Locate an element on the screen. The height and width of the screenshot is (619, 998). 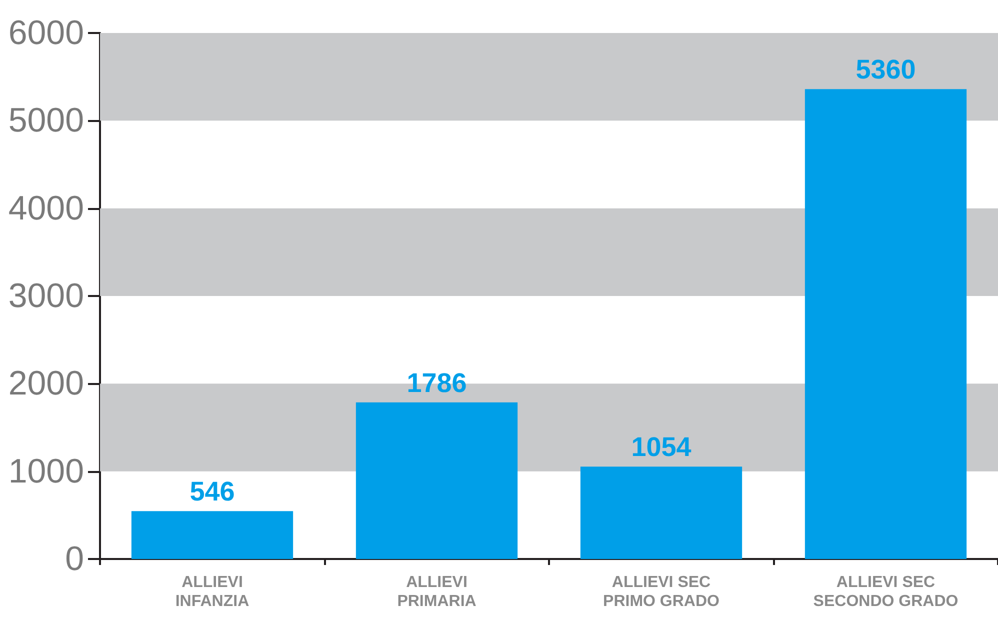
x-tick-label: ALLIEVI SEC PRIMO GRADO is located at coordinates (661, 592).